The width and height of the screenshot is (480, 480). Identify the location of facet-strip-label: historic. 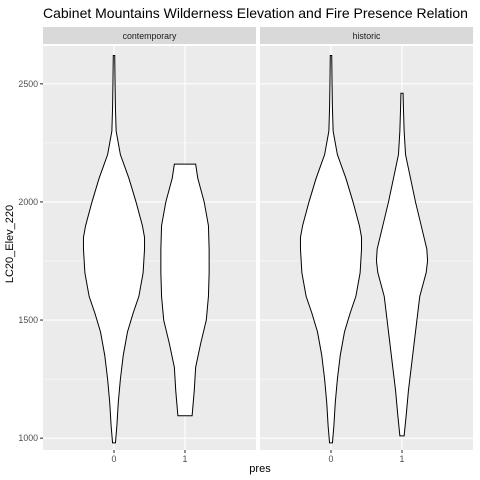
(367, 36).